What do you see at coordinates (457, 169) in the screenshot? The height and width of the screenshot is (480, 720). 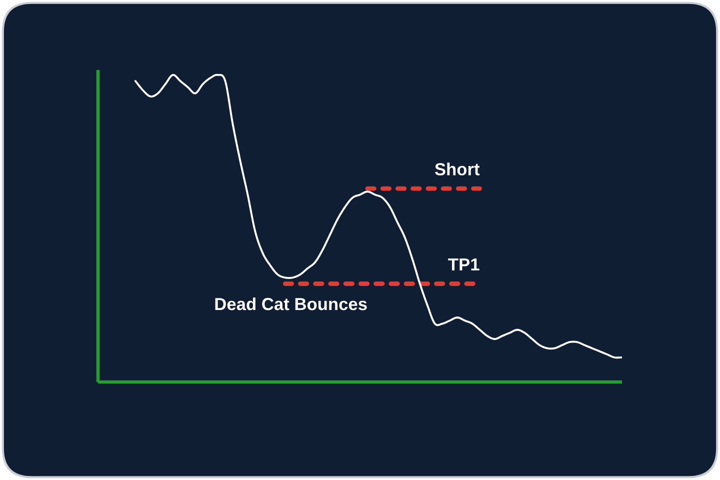 I see `series-label: Short` at bounding box center [457, 169].